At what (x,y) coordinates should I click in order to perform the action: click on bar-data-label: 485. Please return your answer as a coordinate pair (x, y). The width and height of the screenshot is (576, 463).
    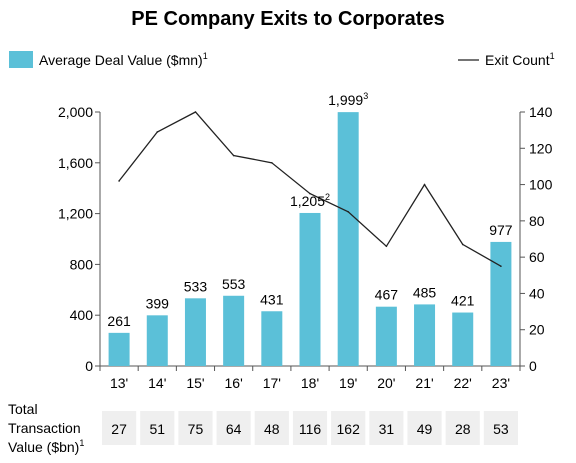
    Looking at the image, I should click on (425, 292).